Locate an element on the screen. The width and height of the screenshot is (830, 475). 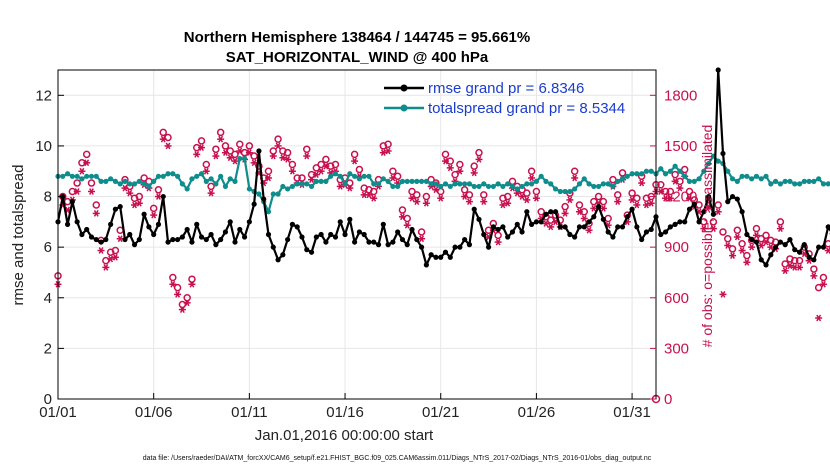
y-tick-label-right: 300 is located at coordinates (676, 348).